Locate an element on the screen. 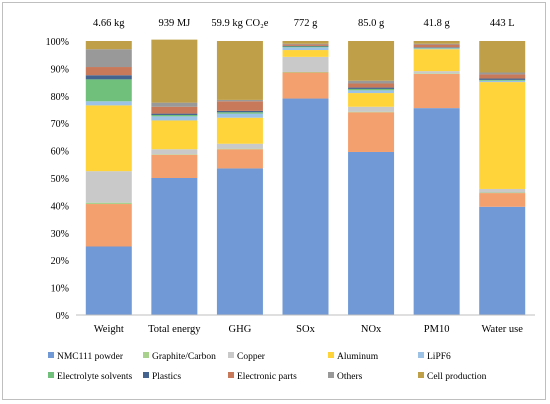 The image size is (550, 404). total-label-nox: 85.0 g is located at coordinates (371, 23).